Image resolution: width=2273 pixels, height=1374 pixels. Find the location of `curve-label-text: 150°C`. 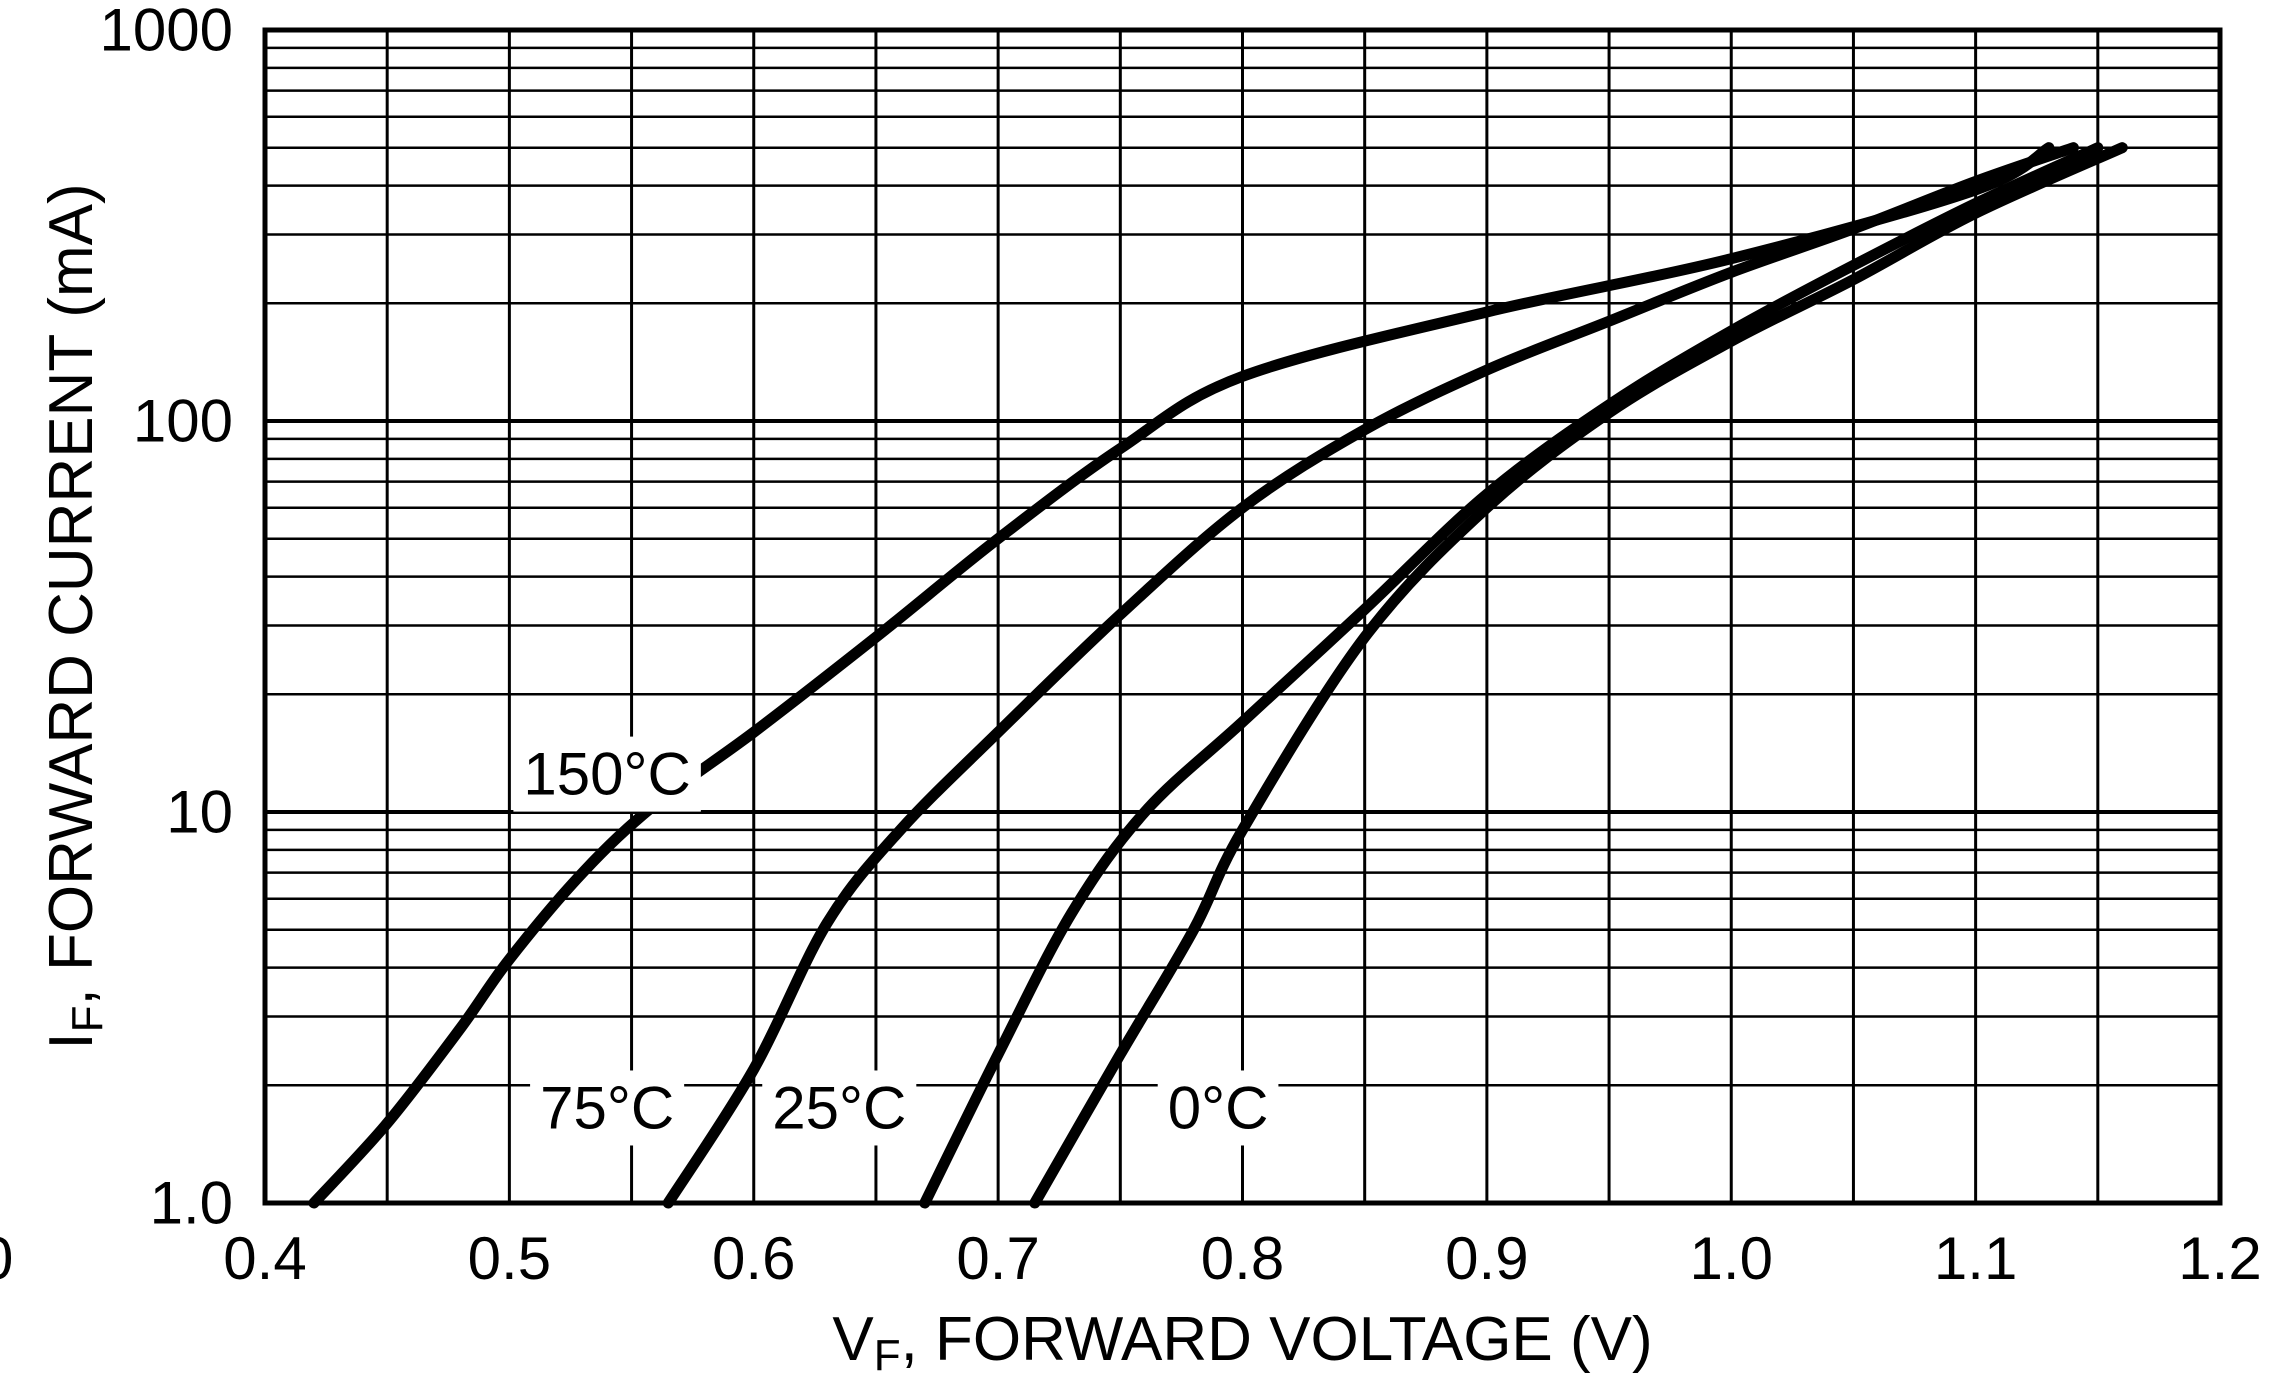

curve-label-text: 150°C is located at coordinates (606, 774).